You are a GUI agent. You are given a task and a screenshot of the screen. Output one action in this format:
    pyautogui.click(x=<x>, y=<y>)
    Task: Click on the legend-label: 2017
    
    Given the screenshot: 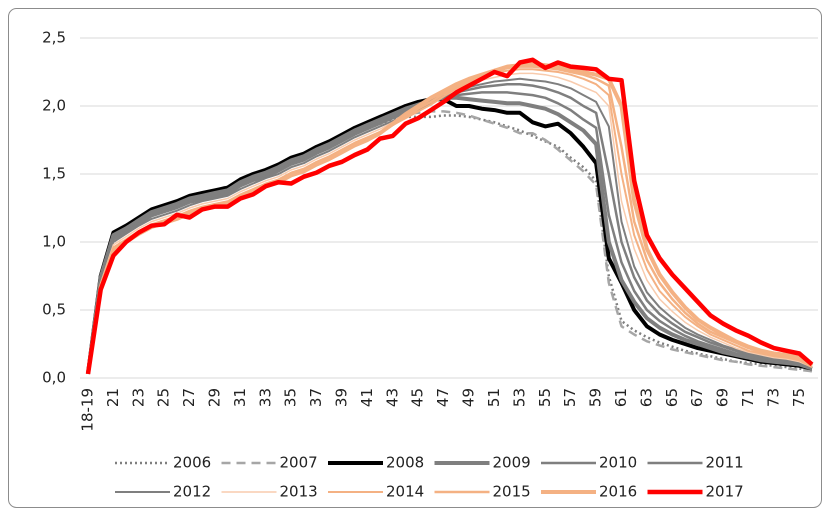 What is the action you would take?
    pyautogui.click(x=725, y=492)
    